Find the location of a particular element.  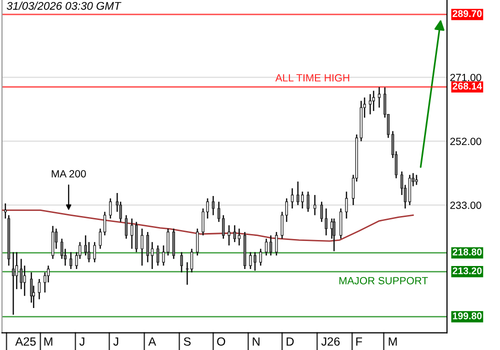

annotation: ALL TIME HIGH is located at coordinates (312, 78).